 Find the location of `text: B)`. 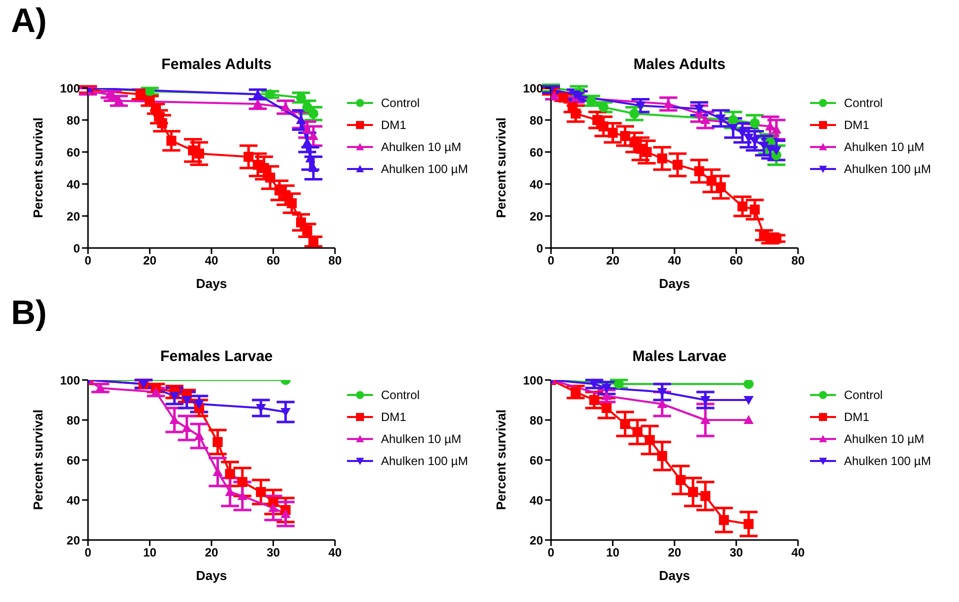

text: B) is located at coordinates (29, 313).